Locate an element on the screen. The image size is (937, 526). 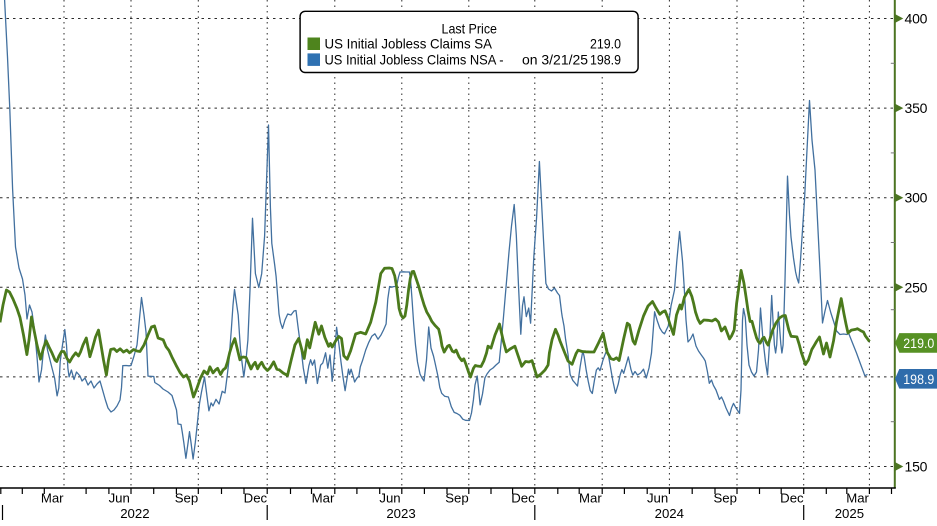
svg-text: 2025 is located at coordinates (849, 513).